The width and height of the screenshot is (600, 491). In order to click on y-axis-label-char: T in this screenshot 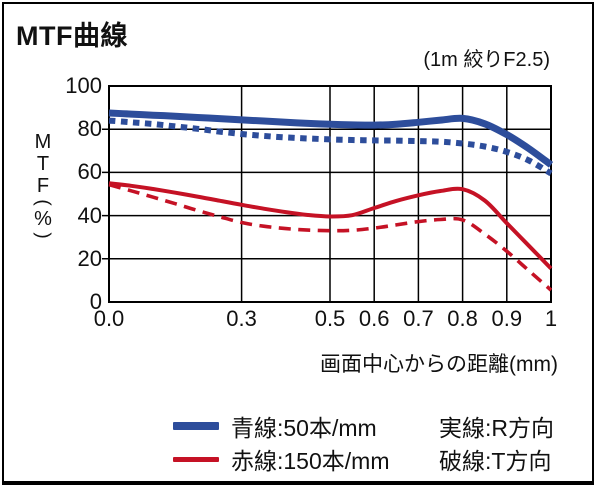, I will do `click(43, 164)`.